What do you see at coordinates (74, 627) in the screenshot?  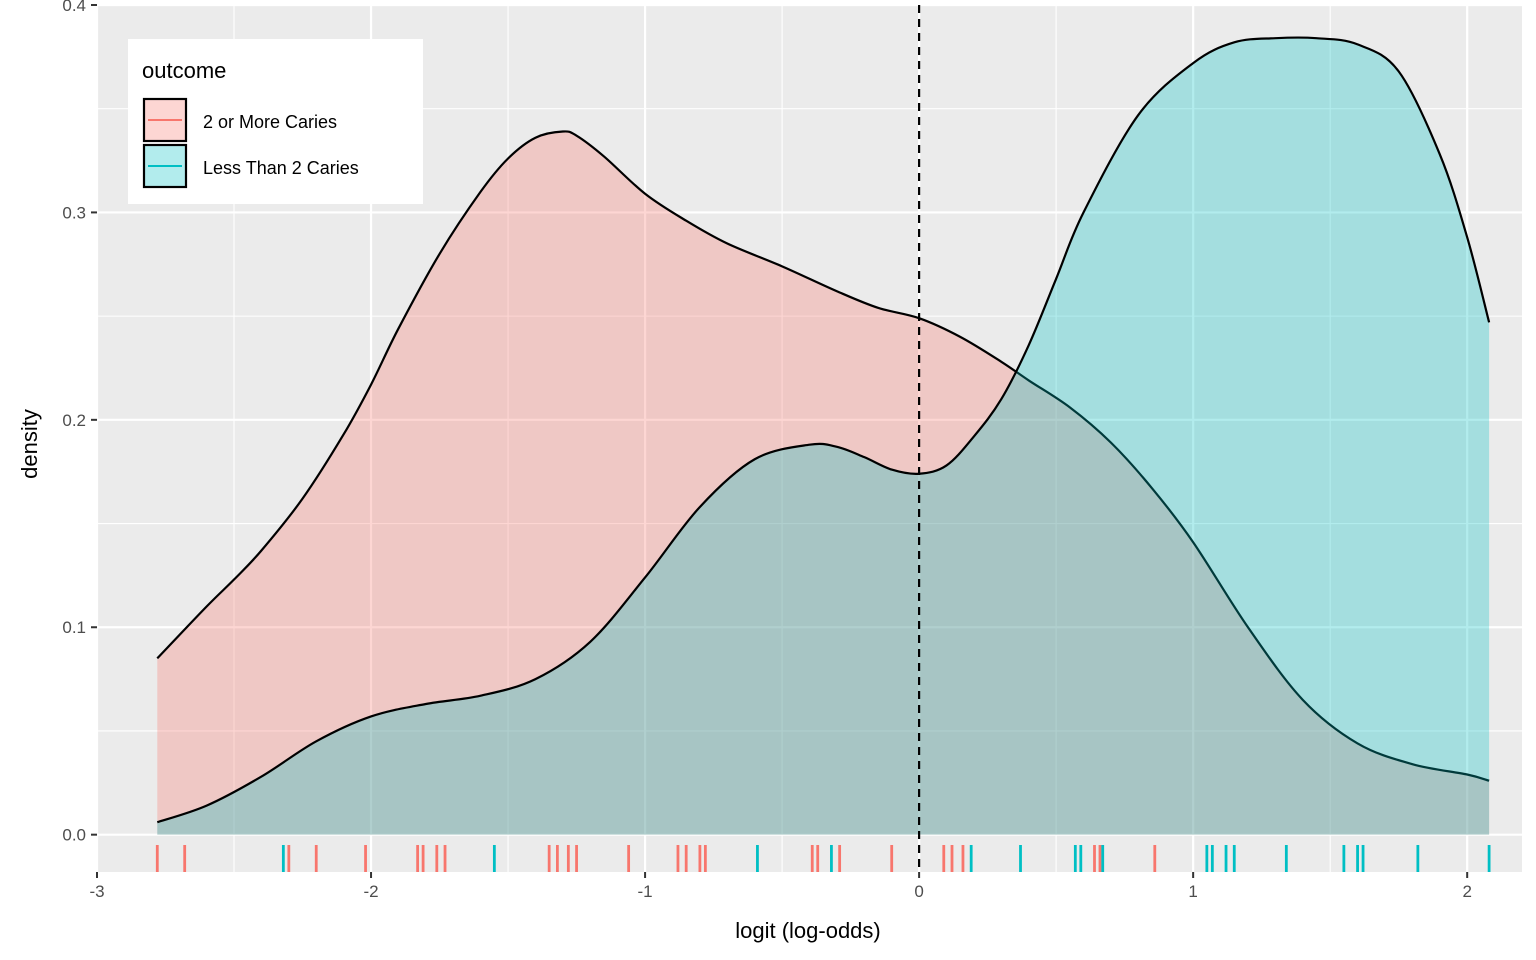 I see `y-tick-label: 0.1` at bounding box center [74, 627].